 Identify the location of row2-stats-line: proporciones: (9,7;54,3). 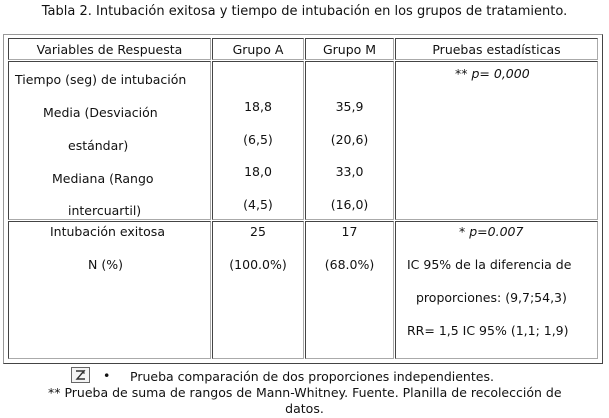
(491, 297).